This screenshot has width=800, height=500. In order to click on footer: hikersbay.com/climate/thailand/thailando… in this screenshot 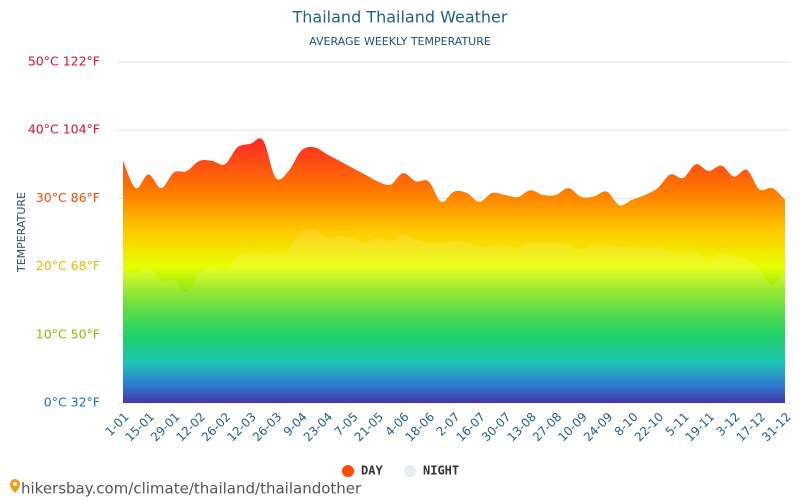, I will do `click(186, 488)`.